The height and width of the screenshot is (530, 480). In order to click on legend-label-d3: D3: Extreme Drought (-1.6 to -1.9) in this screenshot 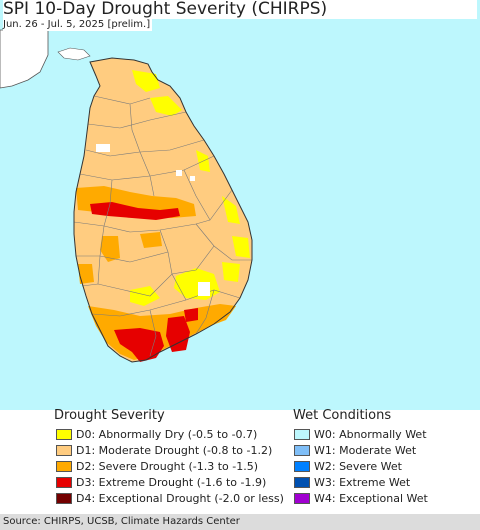, I will do `click(171, 482)`.